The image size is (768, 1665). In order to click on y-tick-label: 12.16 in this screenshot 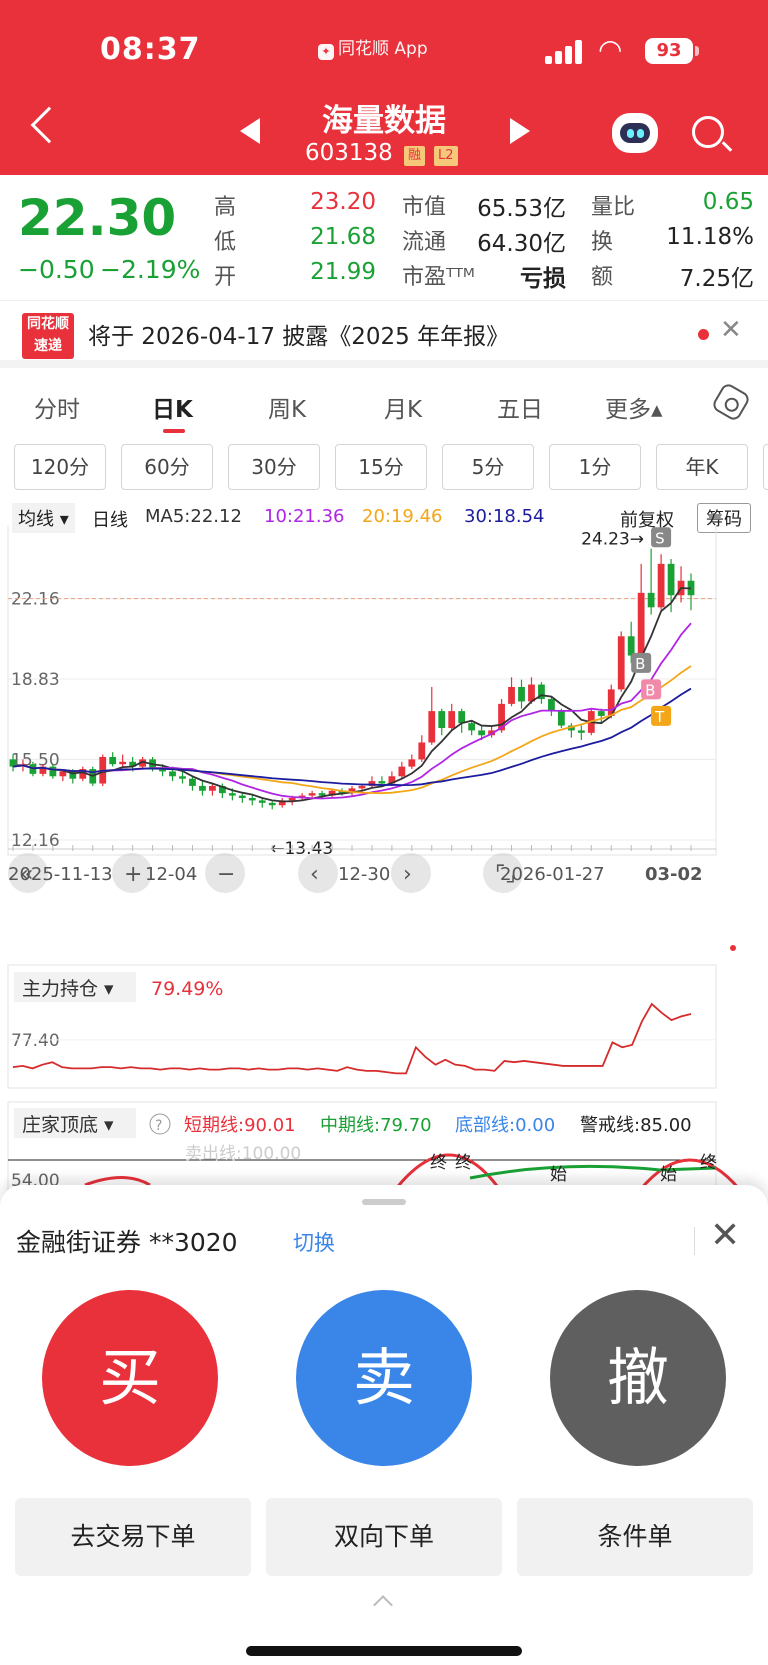, I will do `click(35, 841)`.